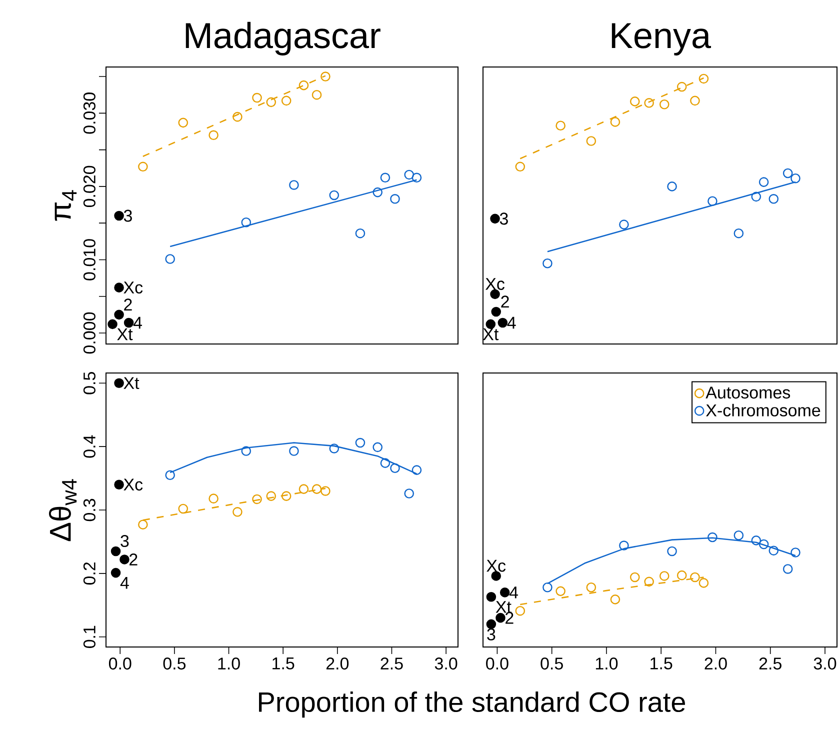 This screenshot has width=839, height=740. I want to click on y-axis-title: Δθ$_{w4}$, so click(62, 510).